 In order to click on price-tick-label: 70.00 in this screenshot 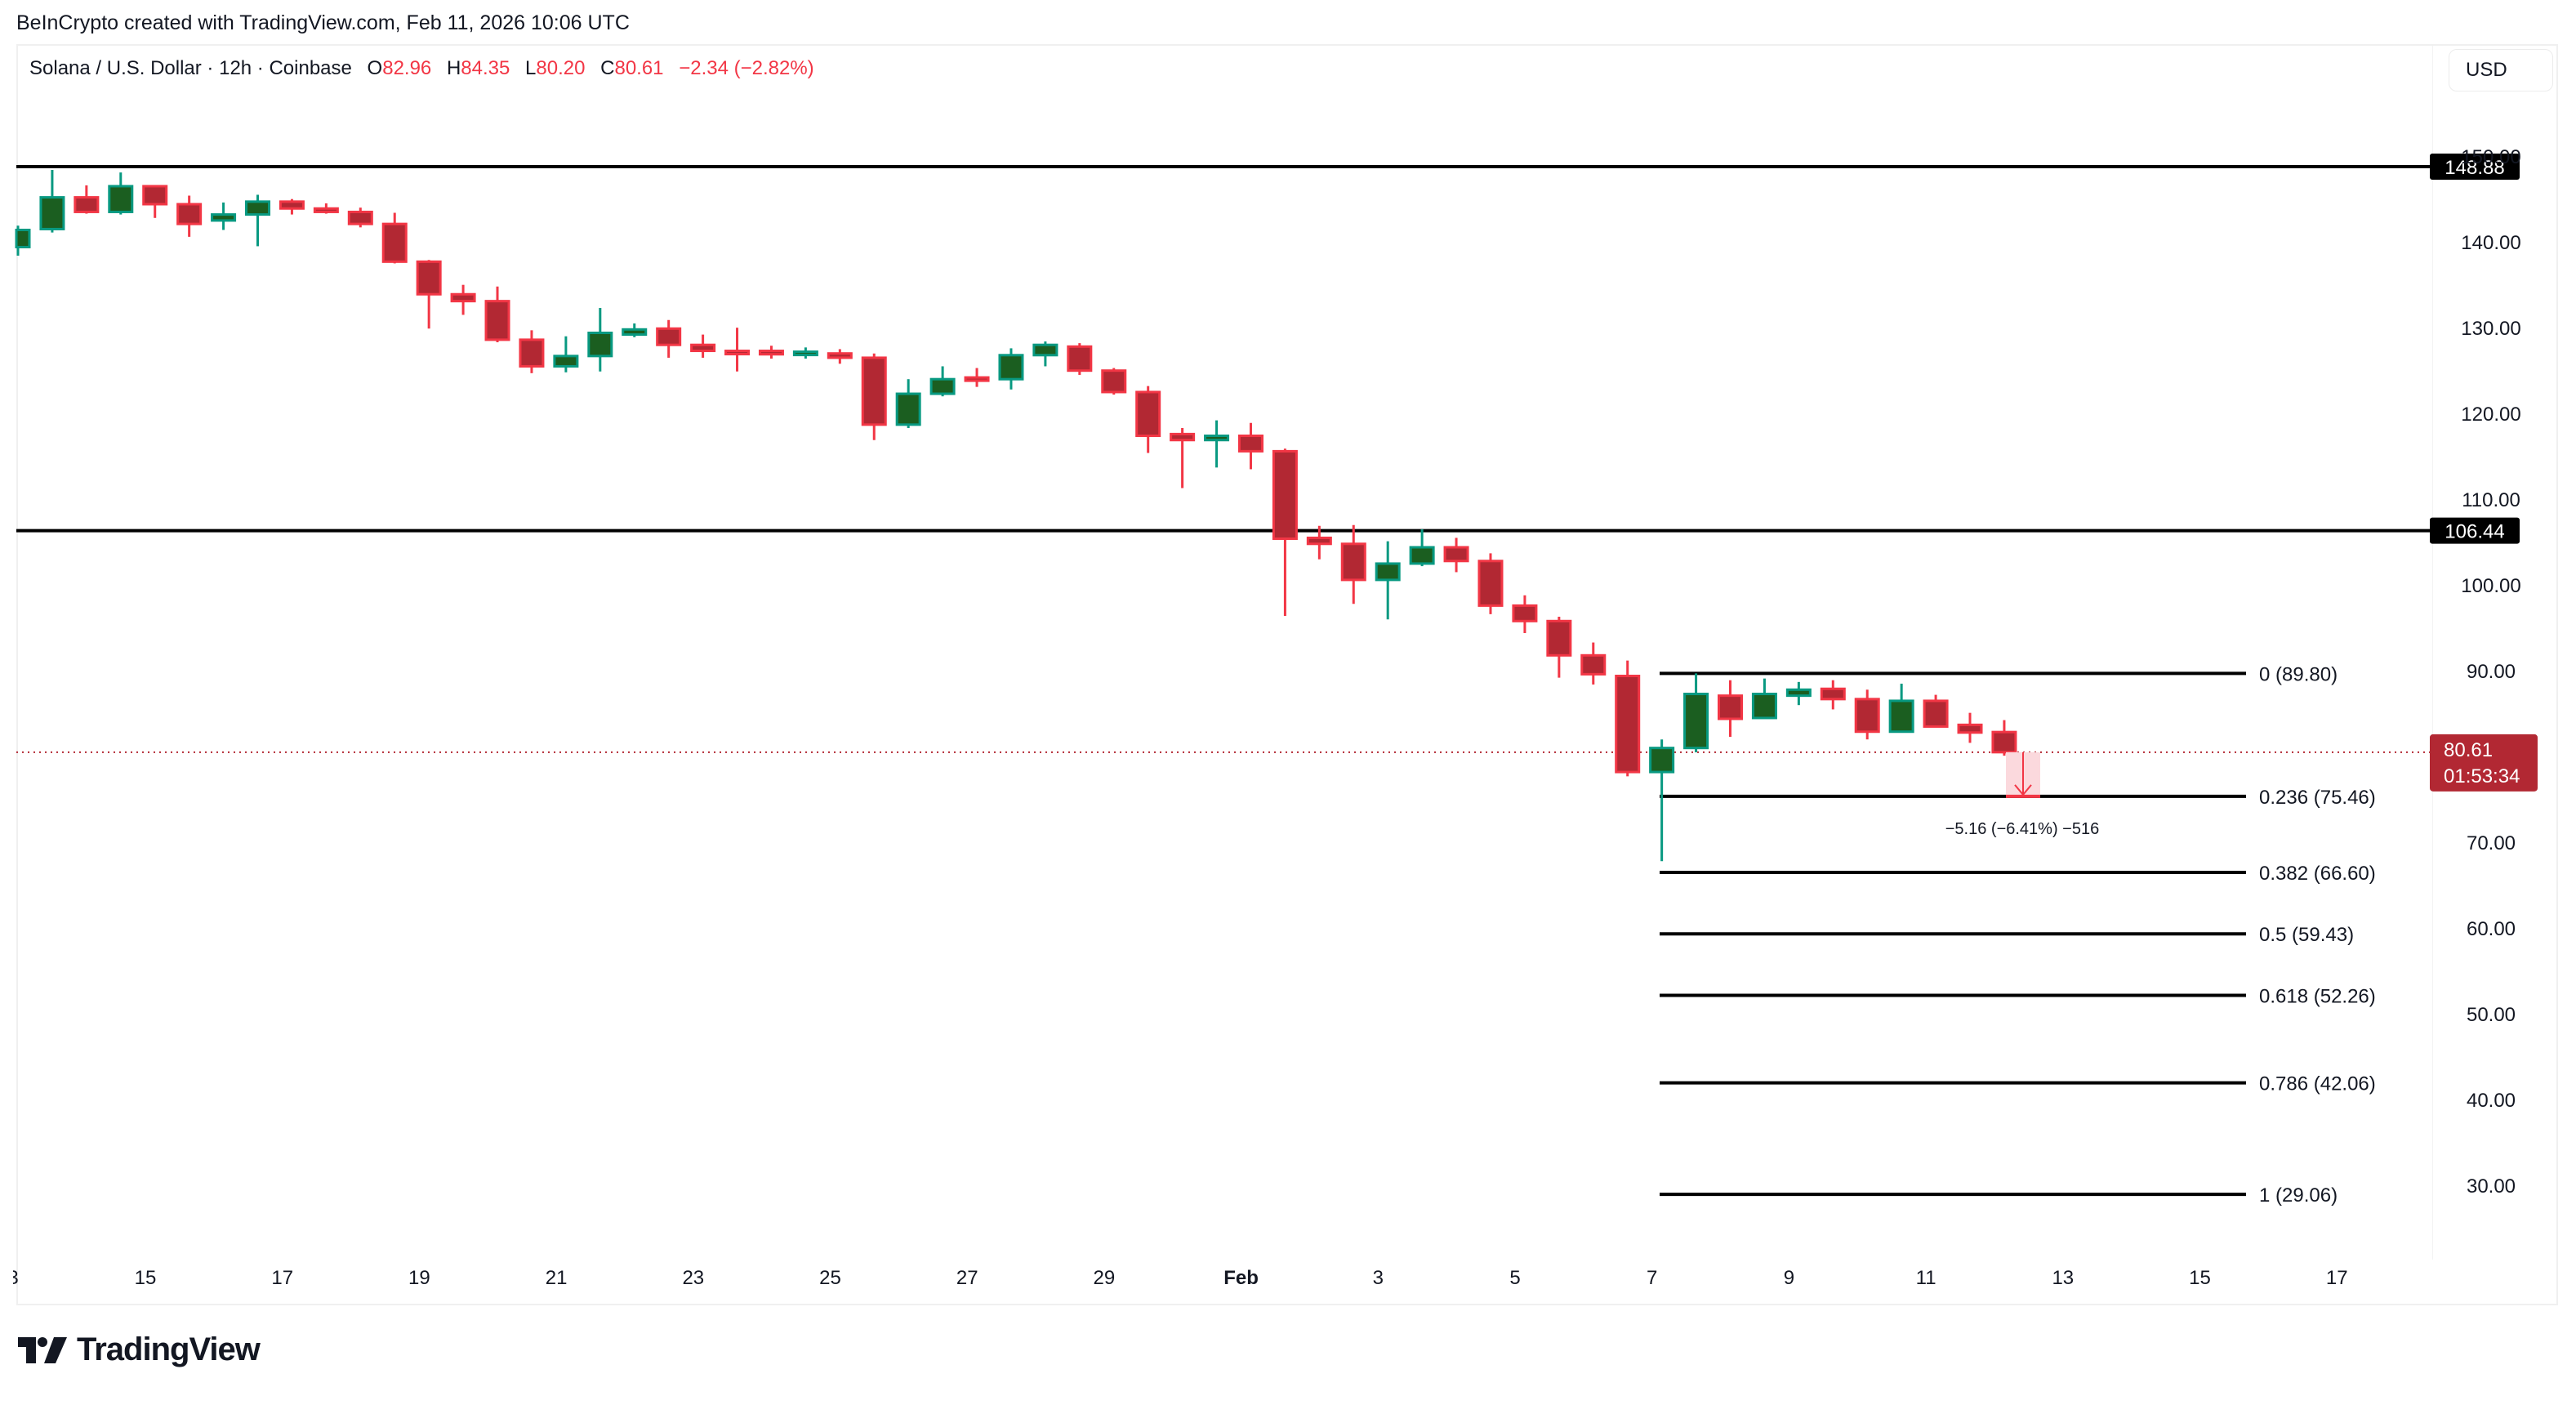, I will do `click(2491, 843)`.